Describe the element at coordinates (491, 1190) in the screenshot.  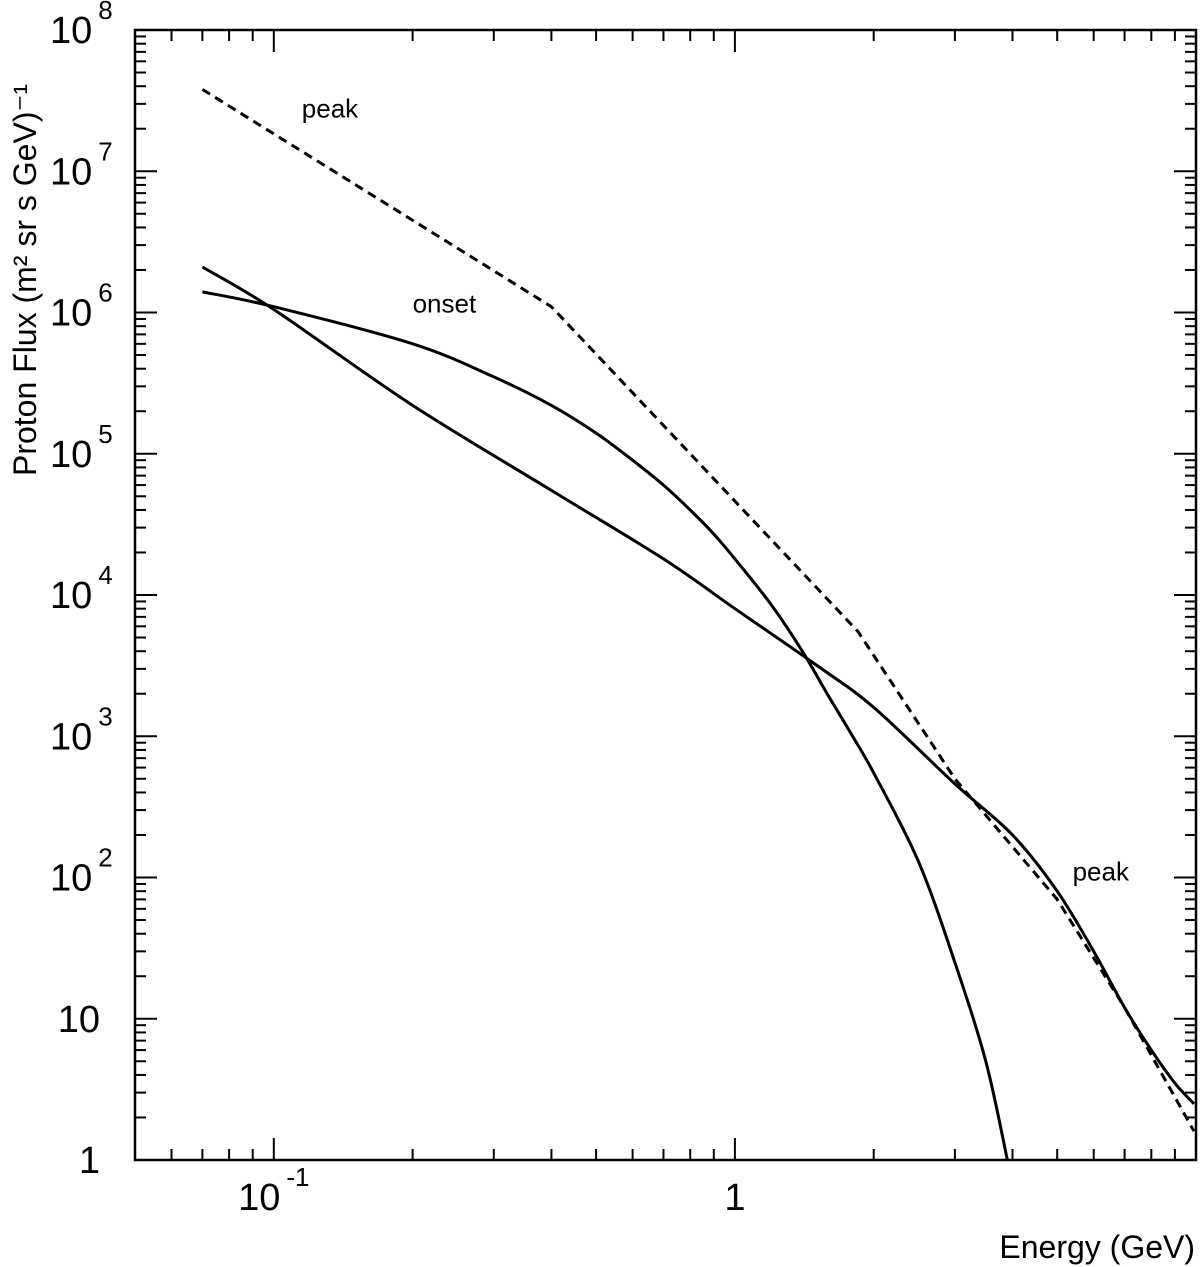
I see `x-tick-labels: 10 -1 1` at that location.